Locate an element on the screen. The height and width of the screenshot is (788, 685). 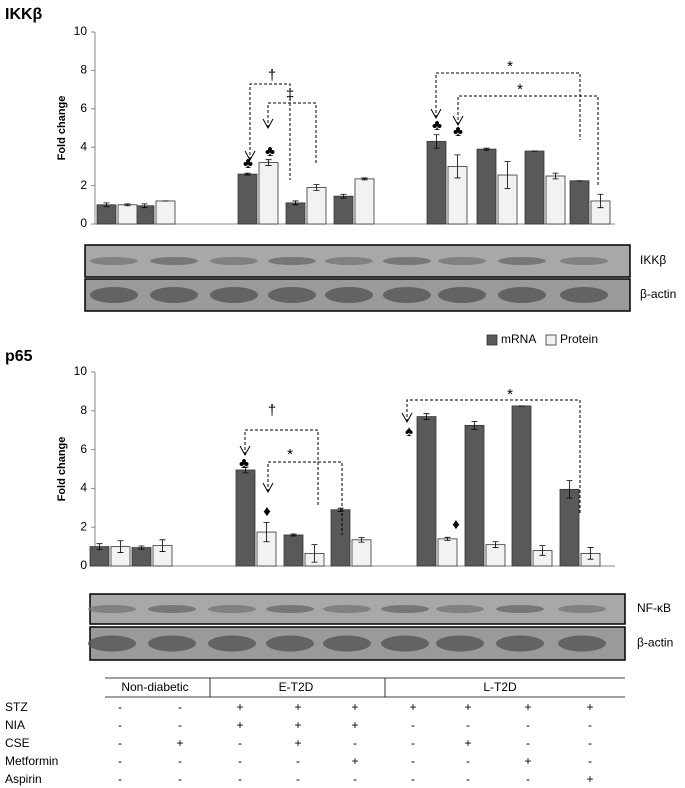
blot-label: β-actin is located at coordinates (658, 294).